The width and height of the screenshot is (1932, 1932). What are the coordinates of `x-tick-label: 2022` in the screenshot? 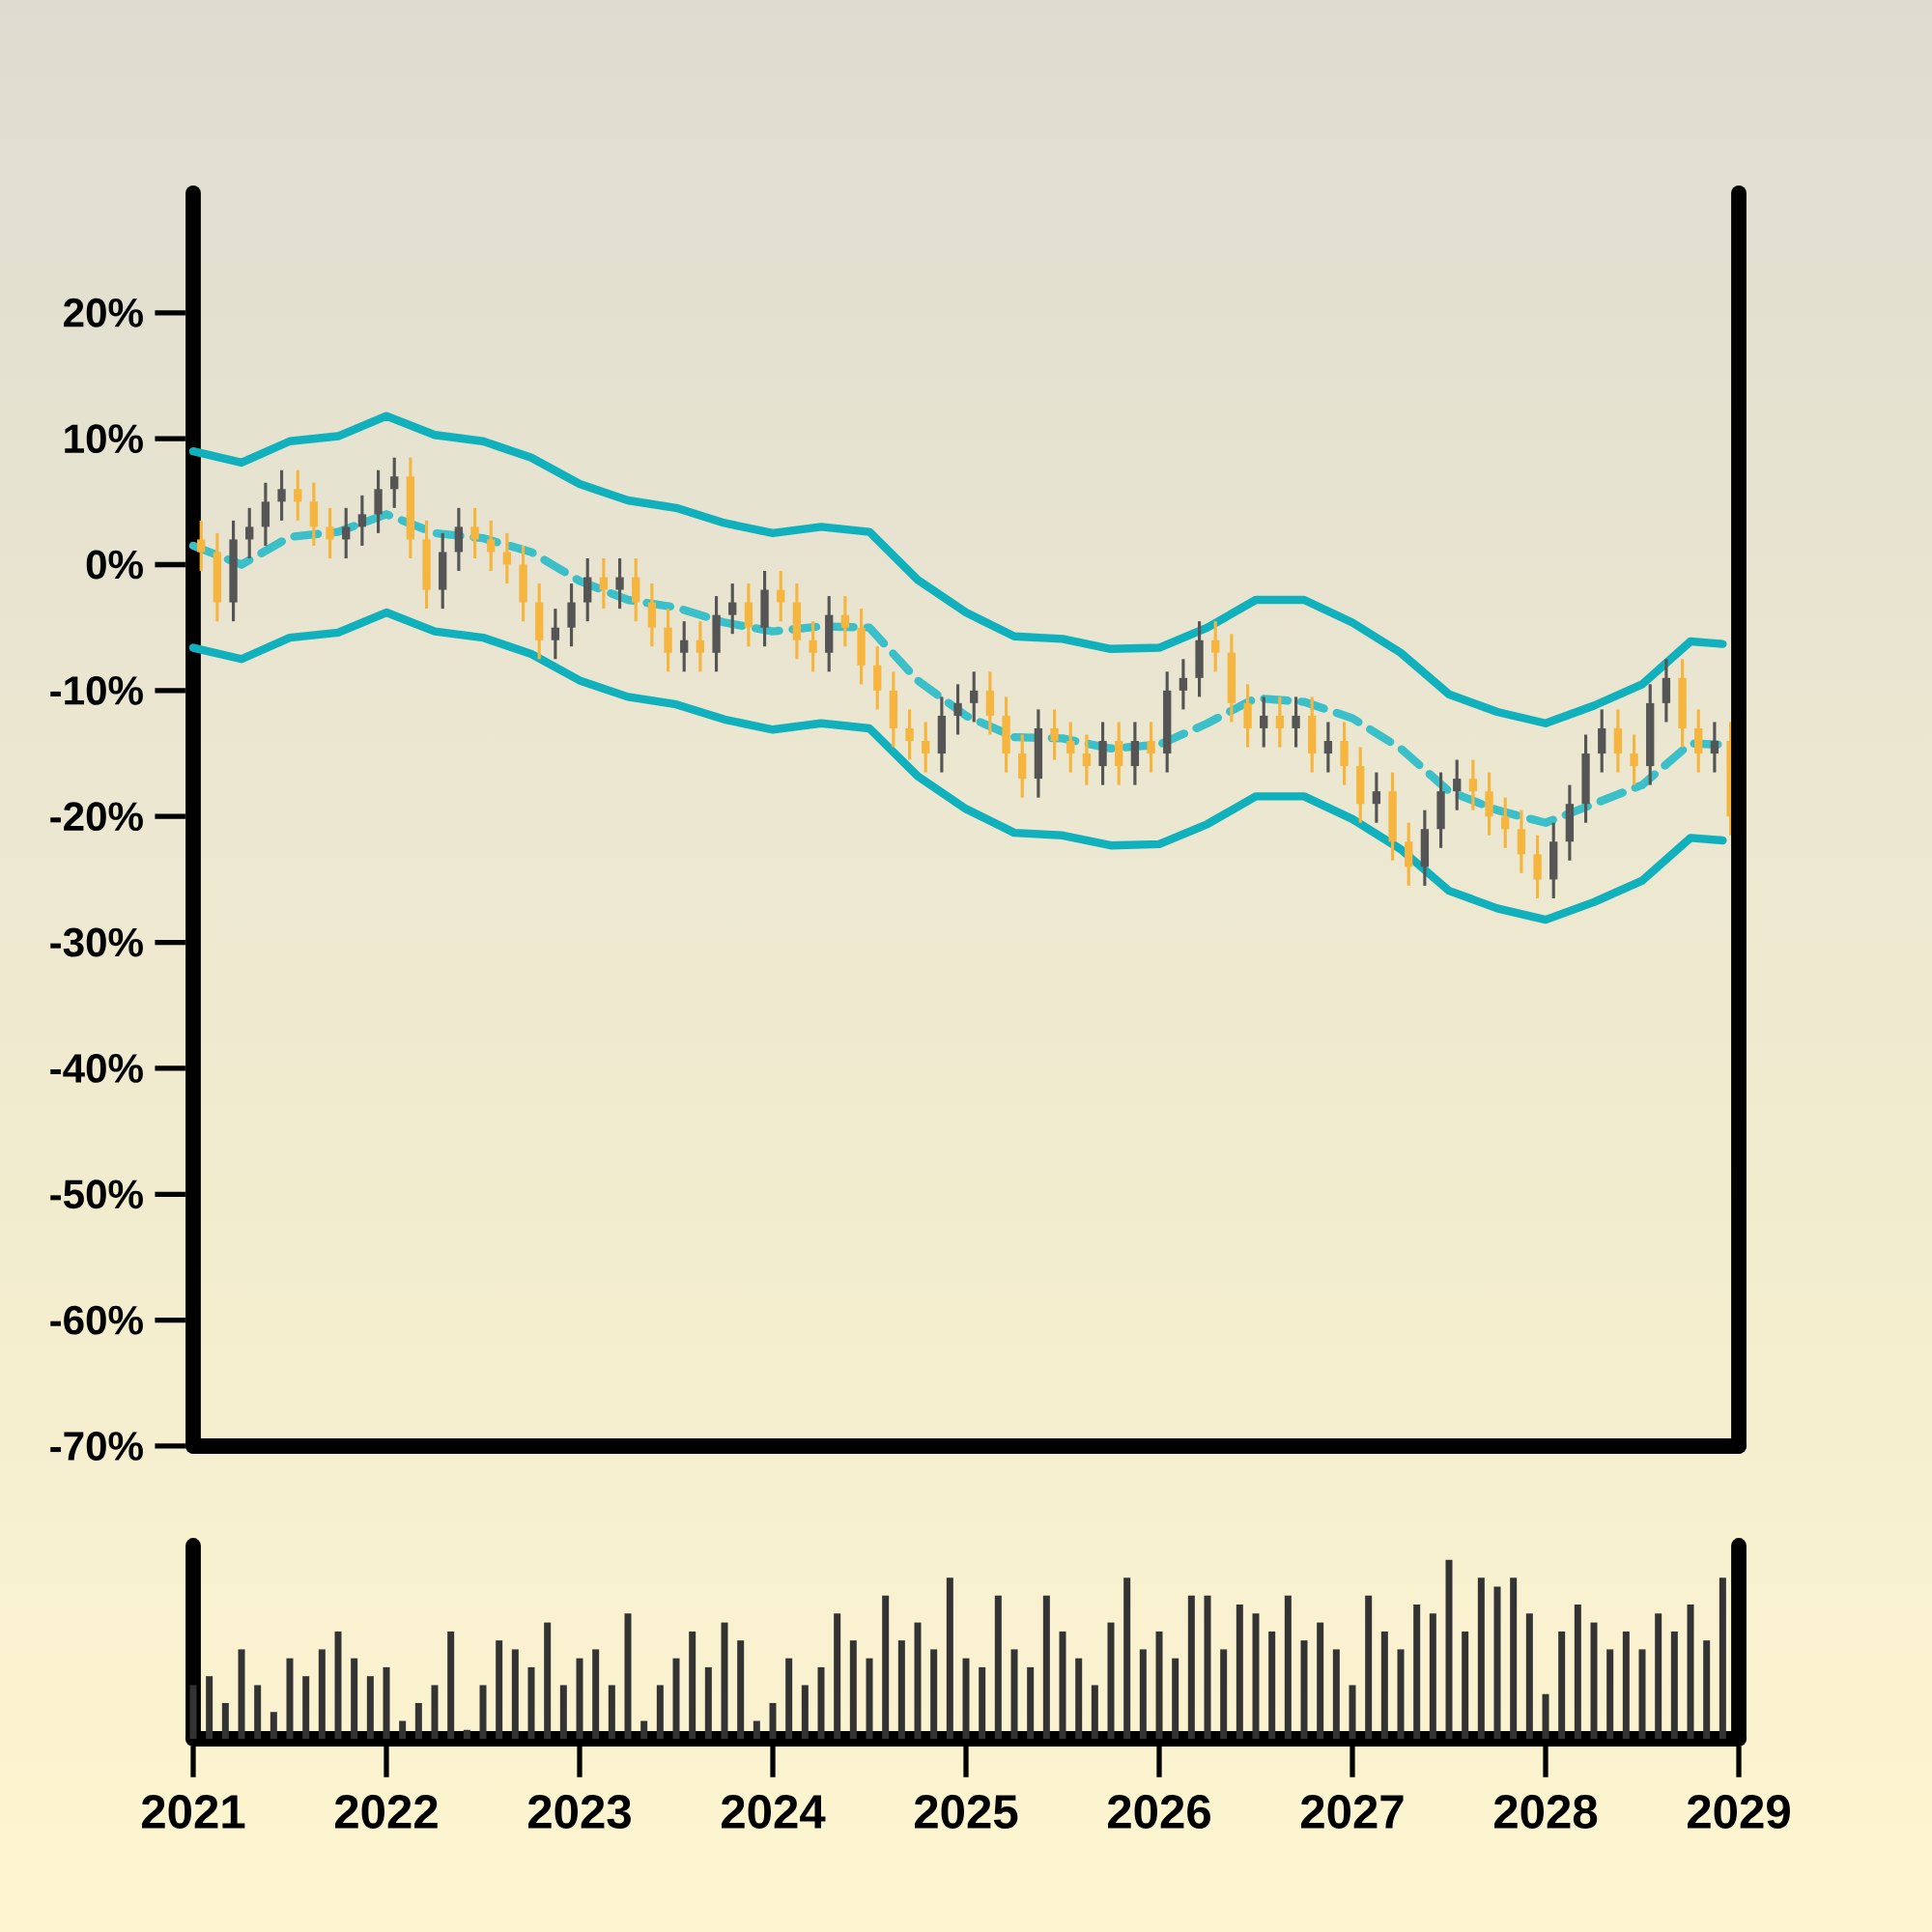 It's located at (386, 1812).